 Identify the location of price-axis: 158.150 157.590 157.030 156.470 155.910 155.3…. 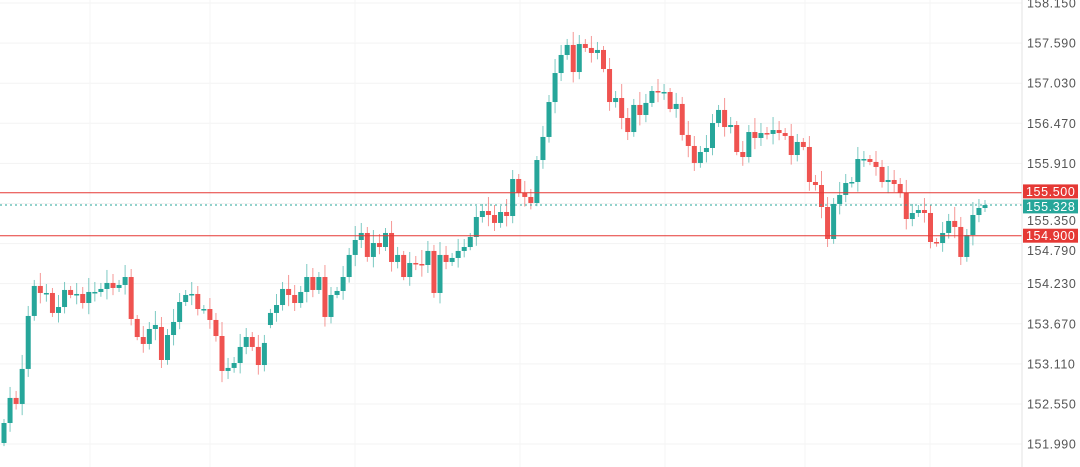
(1051, 226).